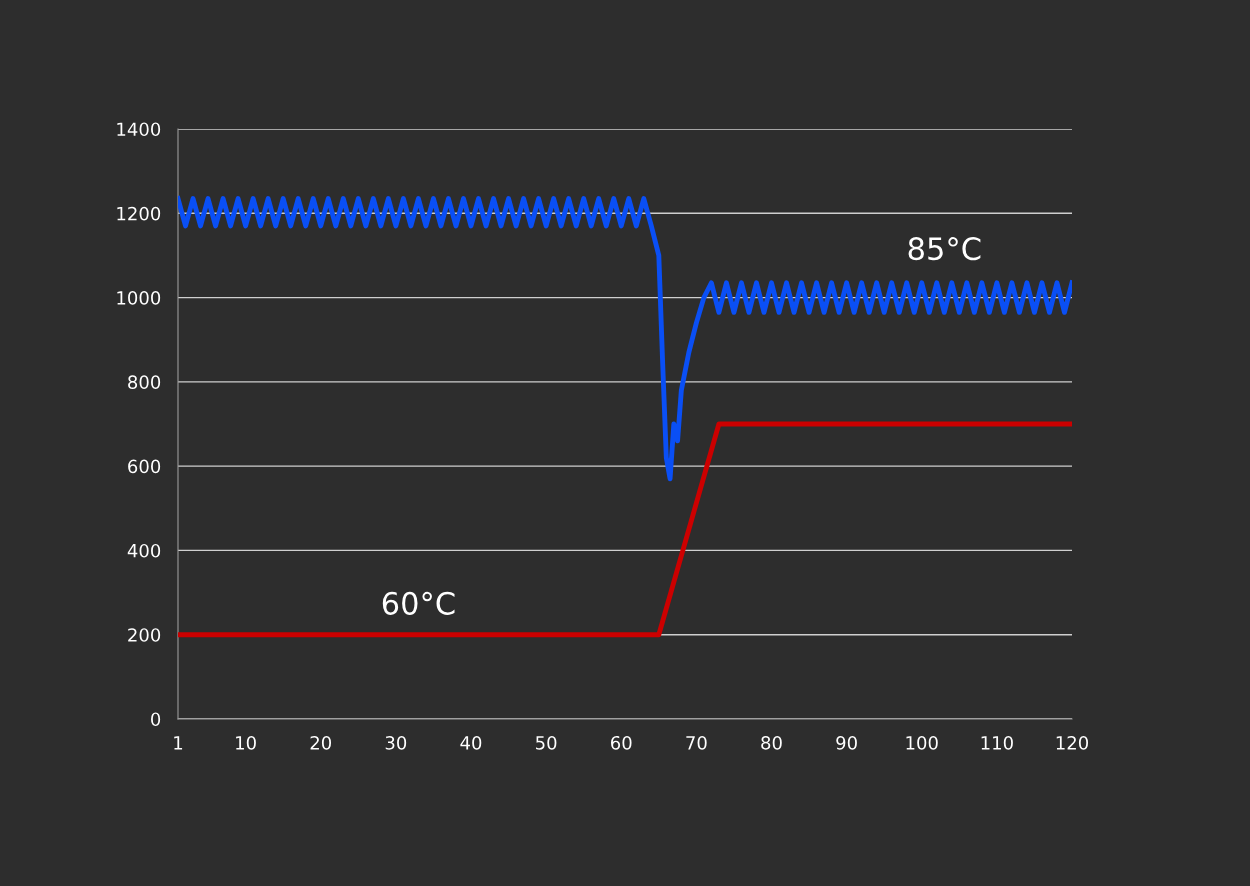 The image size is (1250, 886). What do you see at coordinates (546, 742) in the screenshot?
I see `x-tick-label: 50` at bounding box center [546, 742].